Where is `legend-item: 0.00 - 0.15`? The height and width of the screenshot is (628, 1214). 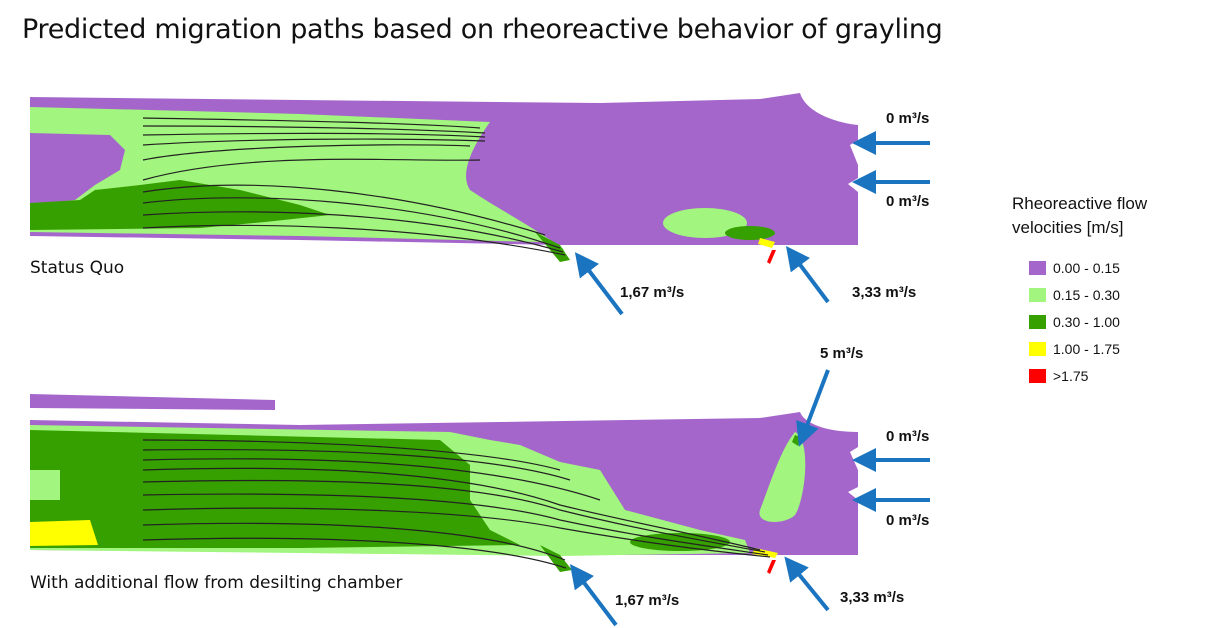
legend-item: 0.00 - 0.15 is located at coordinates (1115, 267).